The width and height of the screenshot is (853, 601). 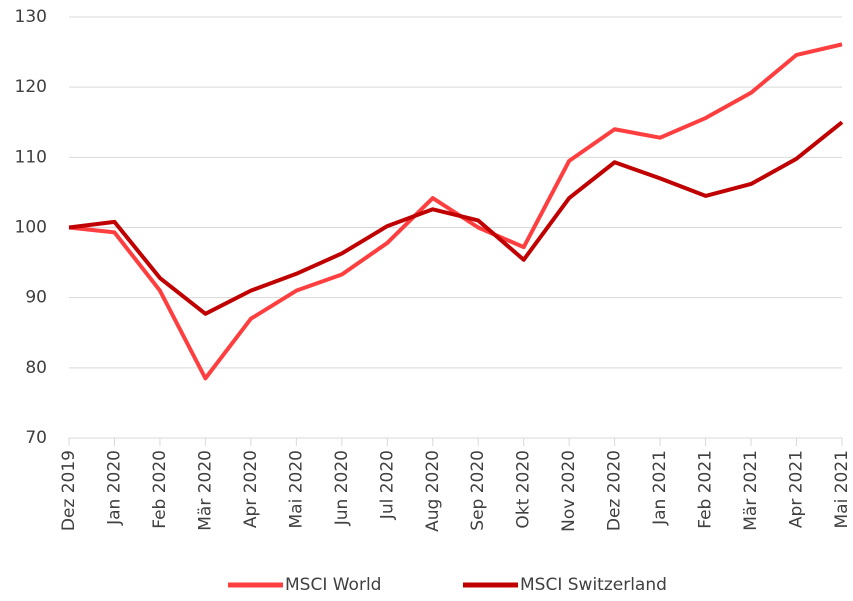 What do you see at coordinates (593, 585) in the screenshot?
I see `legend-label: MSCI Switzerland` at bounding box center [593, 585].